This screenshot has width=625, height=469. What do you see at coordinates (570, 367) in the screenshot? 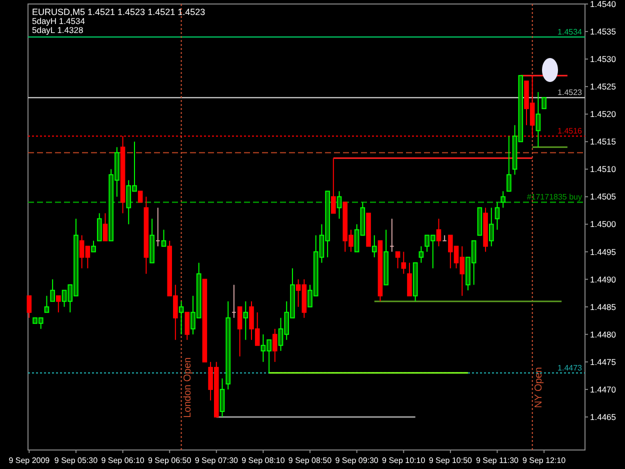
I see `ref-line-label: 1.4473` at bounding box center [570, 367].